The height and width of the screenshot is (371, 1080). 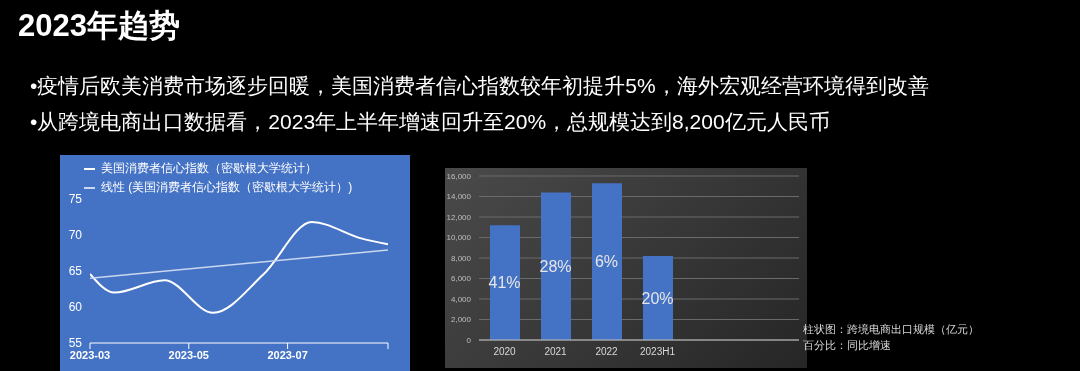 What do you see at coordinates (461, 299) in the screenshot?
I see `y-tick-label: 4,000` at bounding box center [461, 299].